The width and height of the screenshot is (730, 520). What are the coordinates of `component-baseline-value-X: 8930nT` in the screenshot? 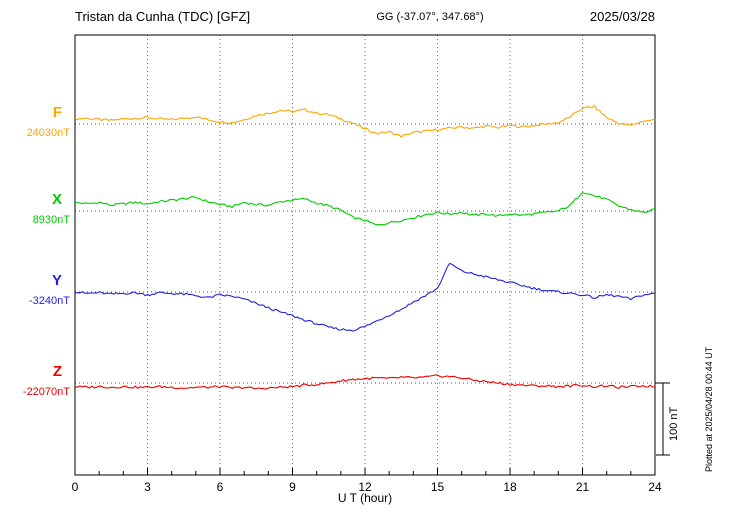 It's located at (51, 220).